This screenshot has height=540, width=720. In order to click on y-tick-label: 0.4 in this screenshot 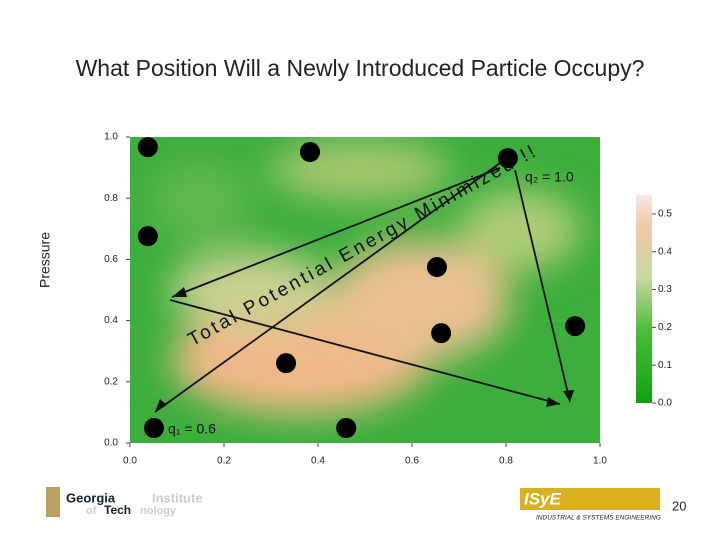, I will do `click(111, 320)`.